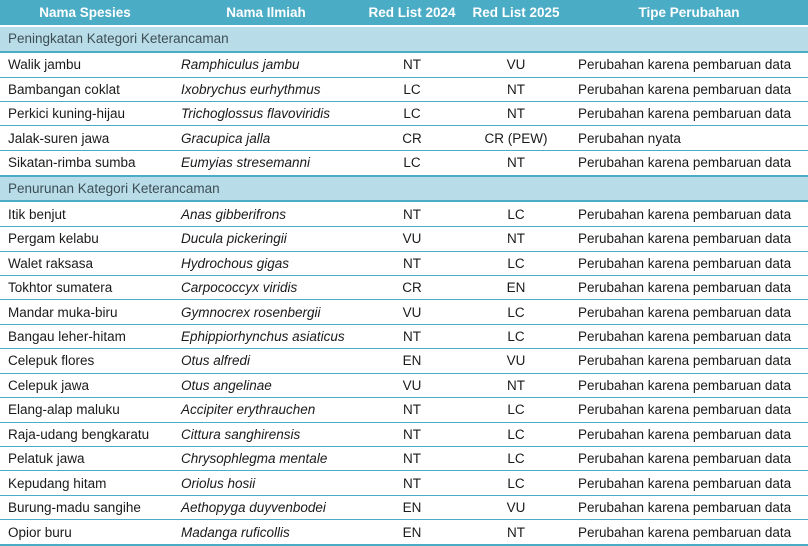 Image resolution: width=808 pixels, height=546 pixels. Describe the element at coordinates (266, 532) in the screenshot. I see `scientific-name-cell: Madanga ruficollis` at that location.